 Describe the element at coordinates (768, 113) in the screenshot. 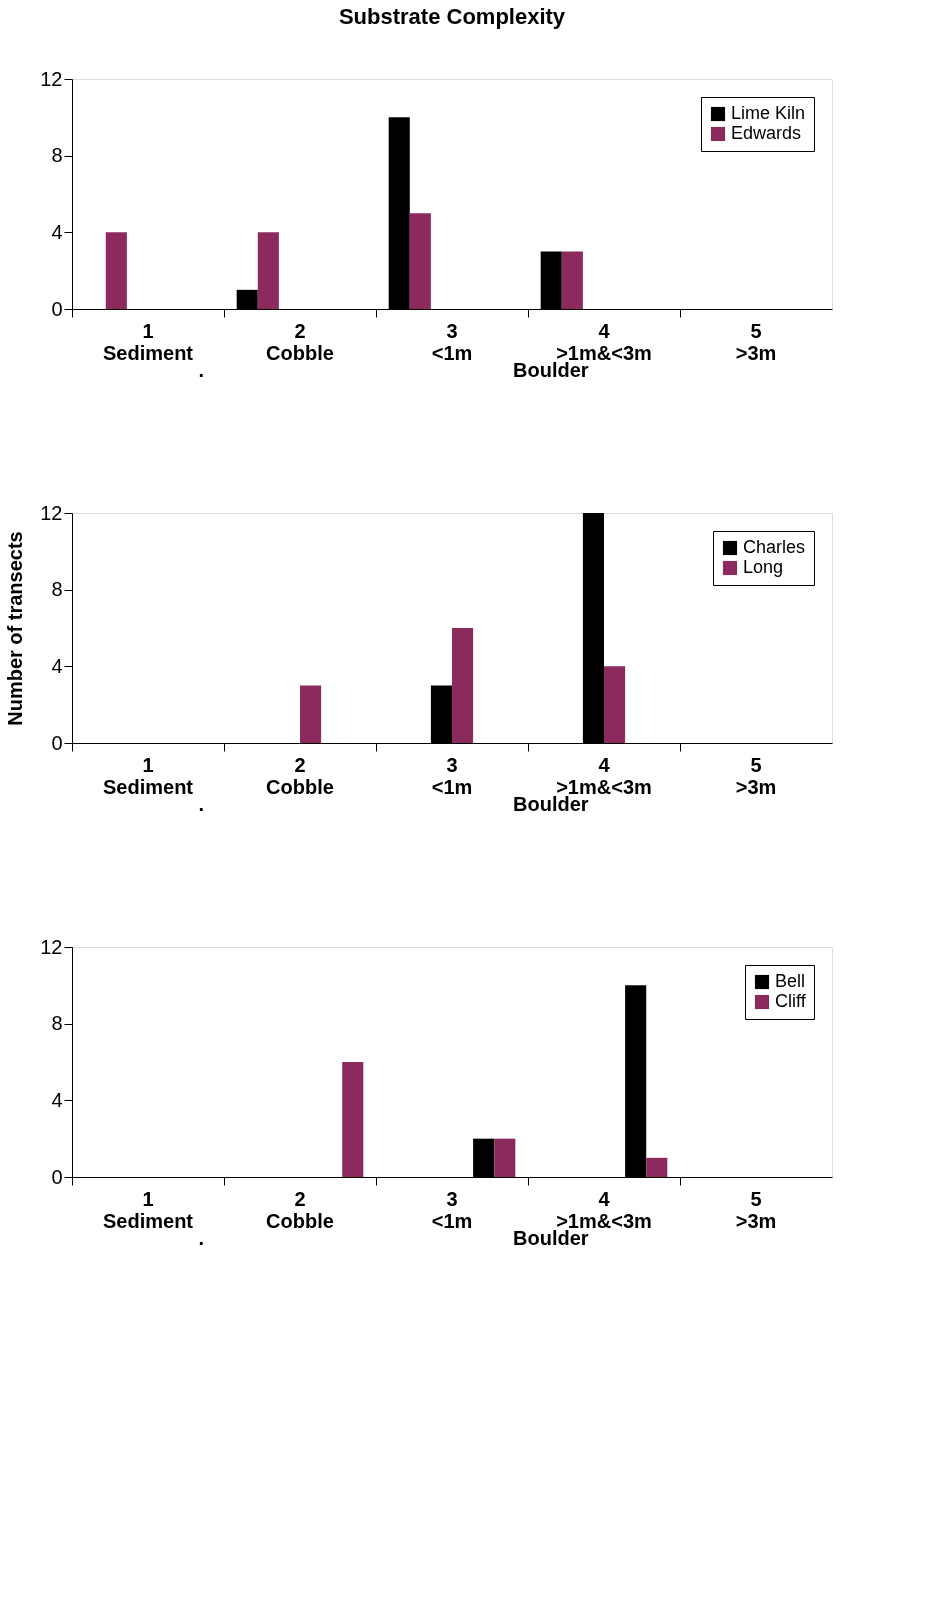

I see `legend-label: Lime Kiln` at that location.